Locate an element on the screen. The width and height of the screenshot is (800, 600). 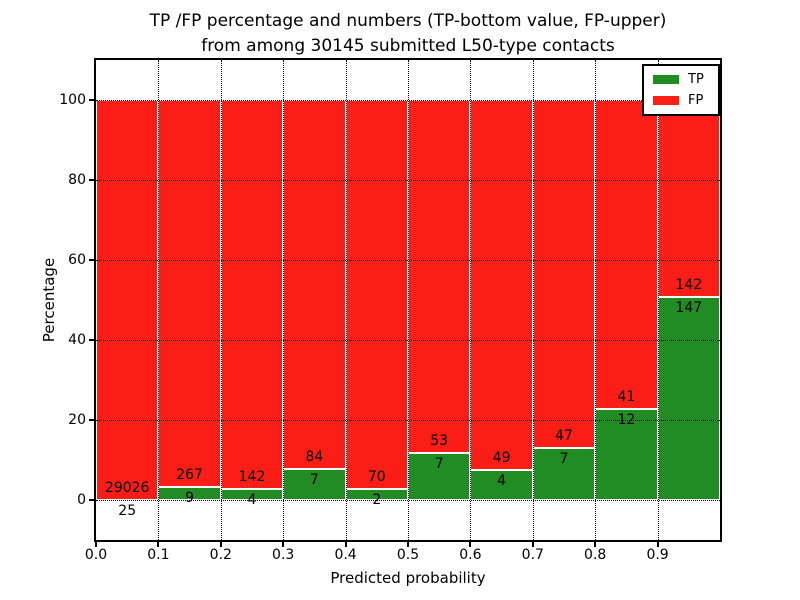
bar-count-tp: 2 is located at coordinates (377, 499).